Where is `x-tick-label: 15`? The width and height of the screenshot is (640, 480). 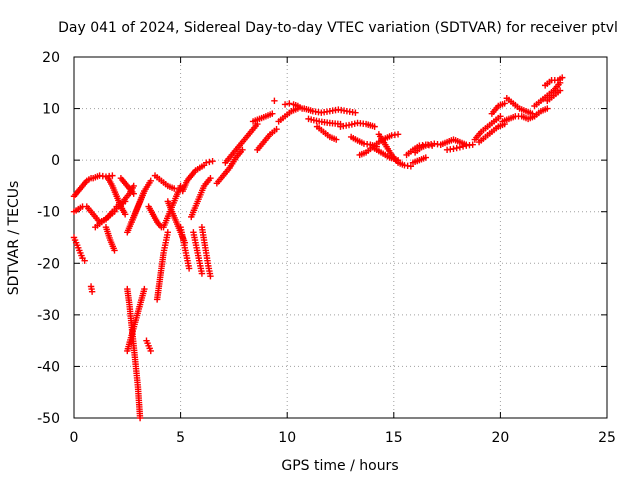 x-tick-label: 15 is located at coordinates (394, 438).